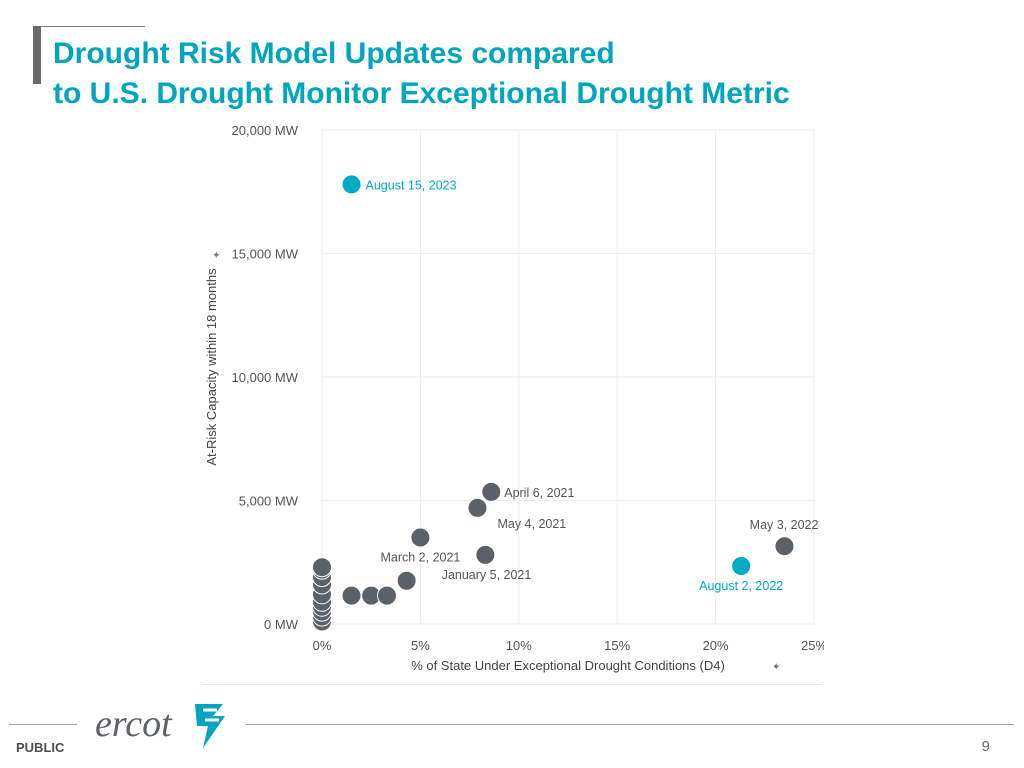 This screenshot has width=1024, height=768. Describe the element at coordinates (539, 493) in the screenshot. I see `data-label: April 6, 2021` at that location.